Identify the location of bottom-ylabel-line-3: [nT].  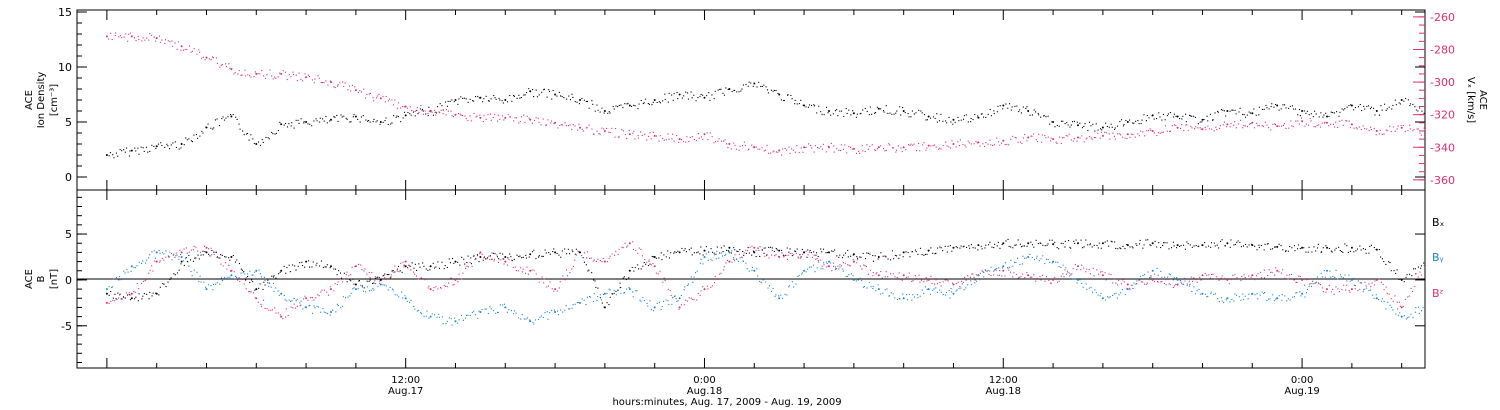
(54, 279).